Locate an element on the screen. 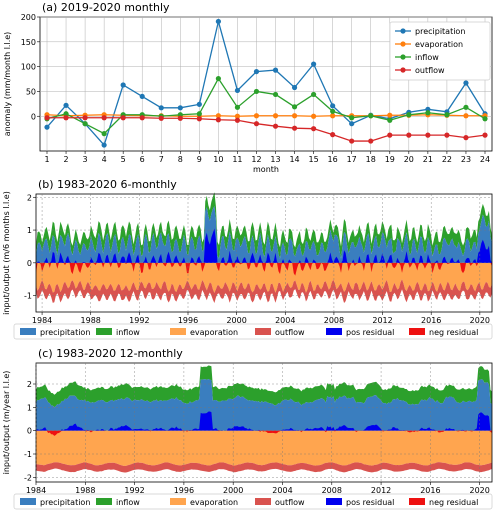 This screenshot has height=516, width=500. tick-label-x: 1992 is located at coordinates (139, 320).